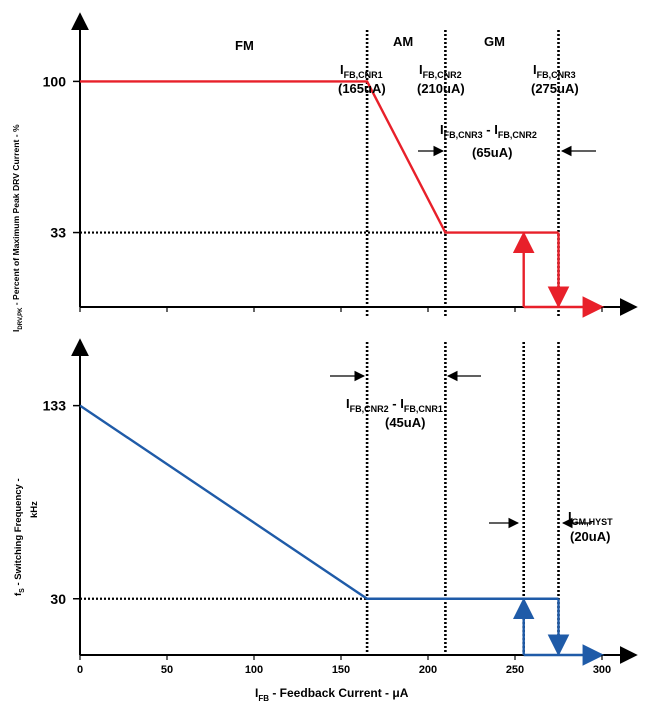 Image resolution: width=658 pixels, height=704 pixels. I want to click on x-tick-label-150: 150, so click(341, 670).